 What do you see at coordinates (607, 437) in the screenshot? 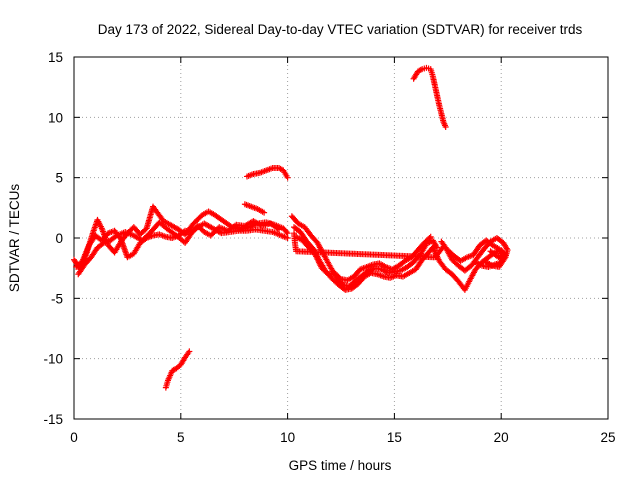
I see `x-tick-label: 25` at bounding box center [607, 437].